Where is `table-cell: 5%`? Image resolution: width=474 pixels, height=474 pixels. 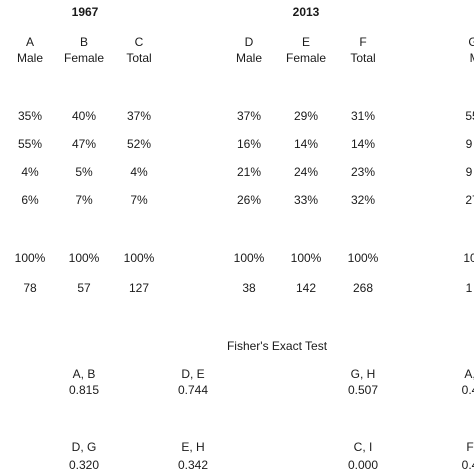
table-cell: 5% is located at coordinates (84, 172).